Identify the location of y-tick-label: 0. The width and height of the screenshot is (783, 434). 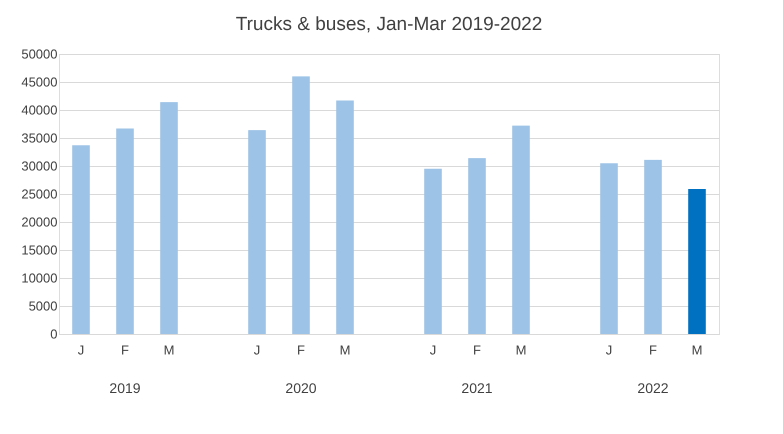
(54, 334).